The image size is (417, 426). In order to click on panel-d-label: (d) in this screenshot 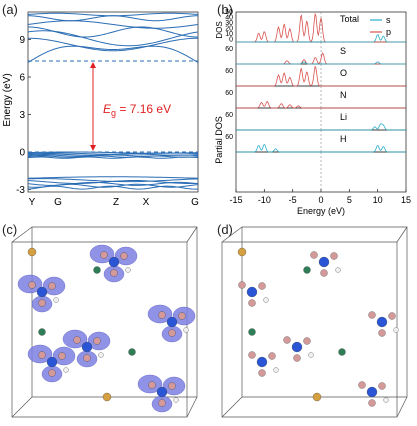, I will do `click(225, 229)`.